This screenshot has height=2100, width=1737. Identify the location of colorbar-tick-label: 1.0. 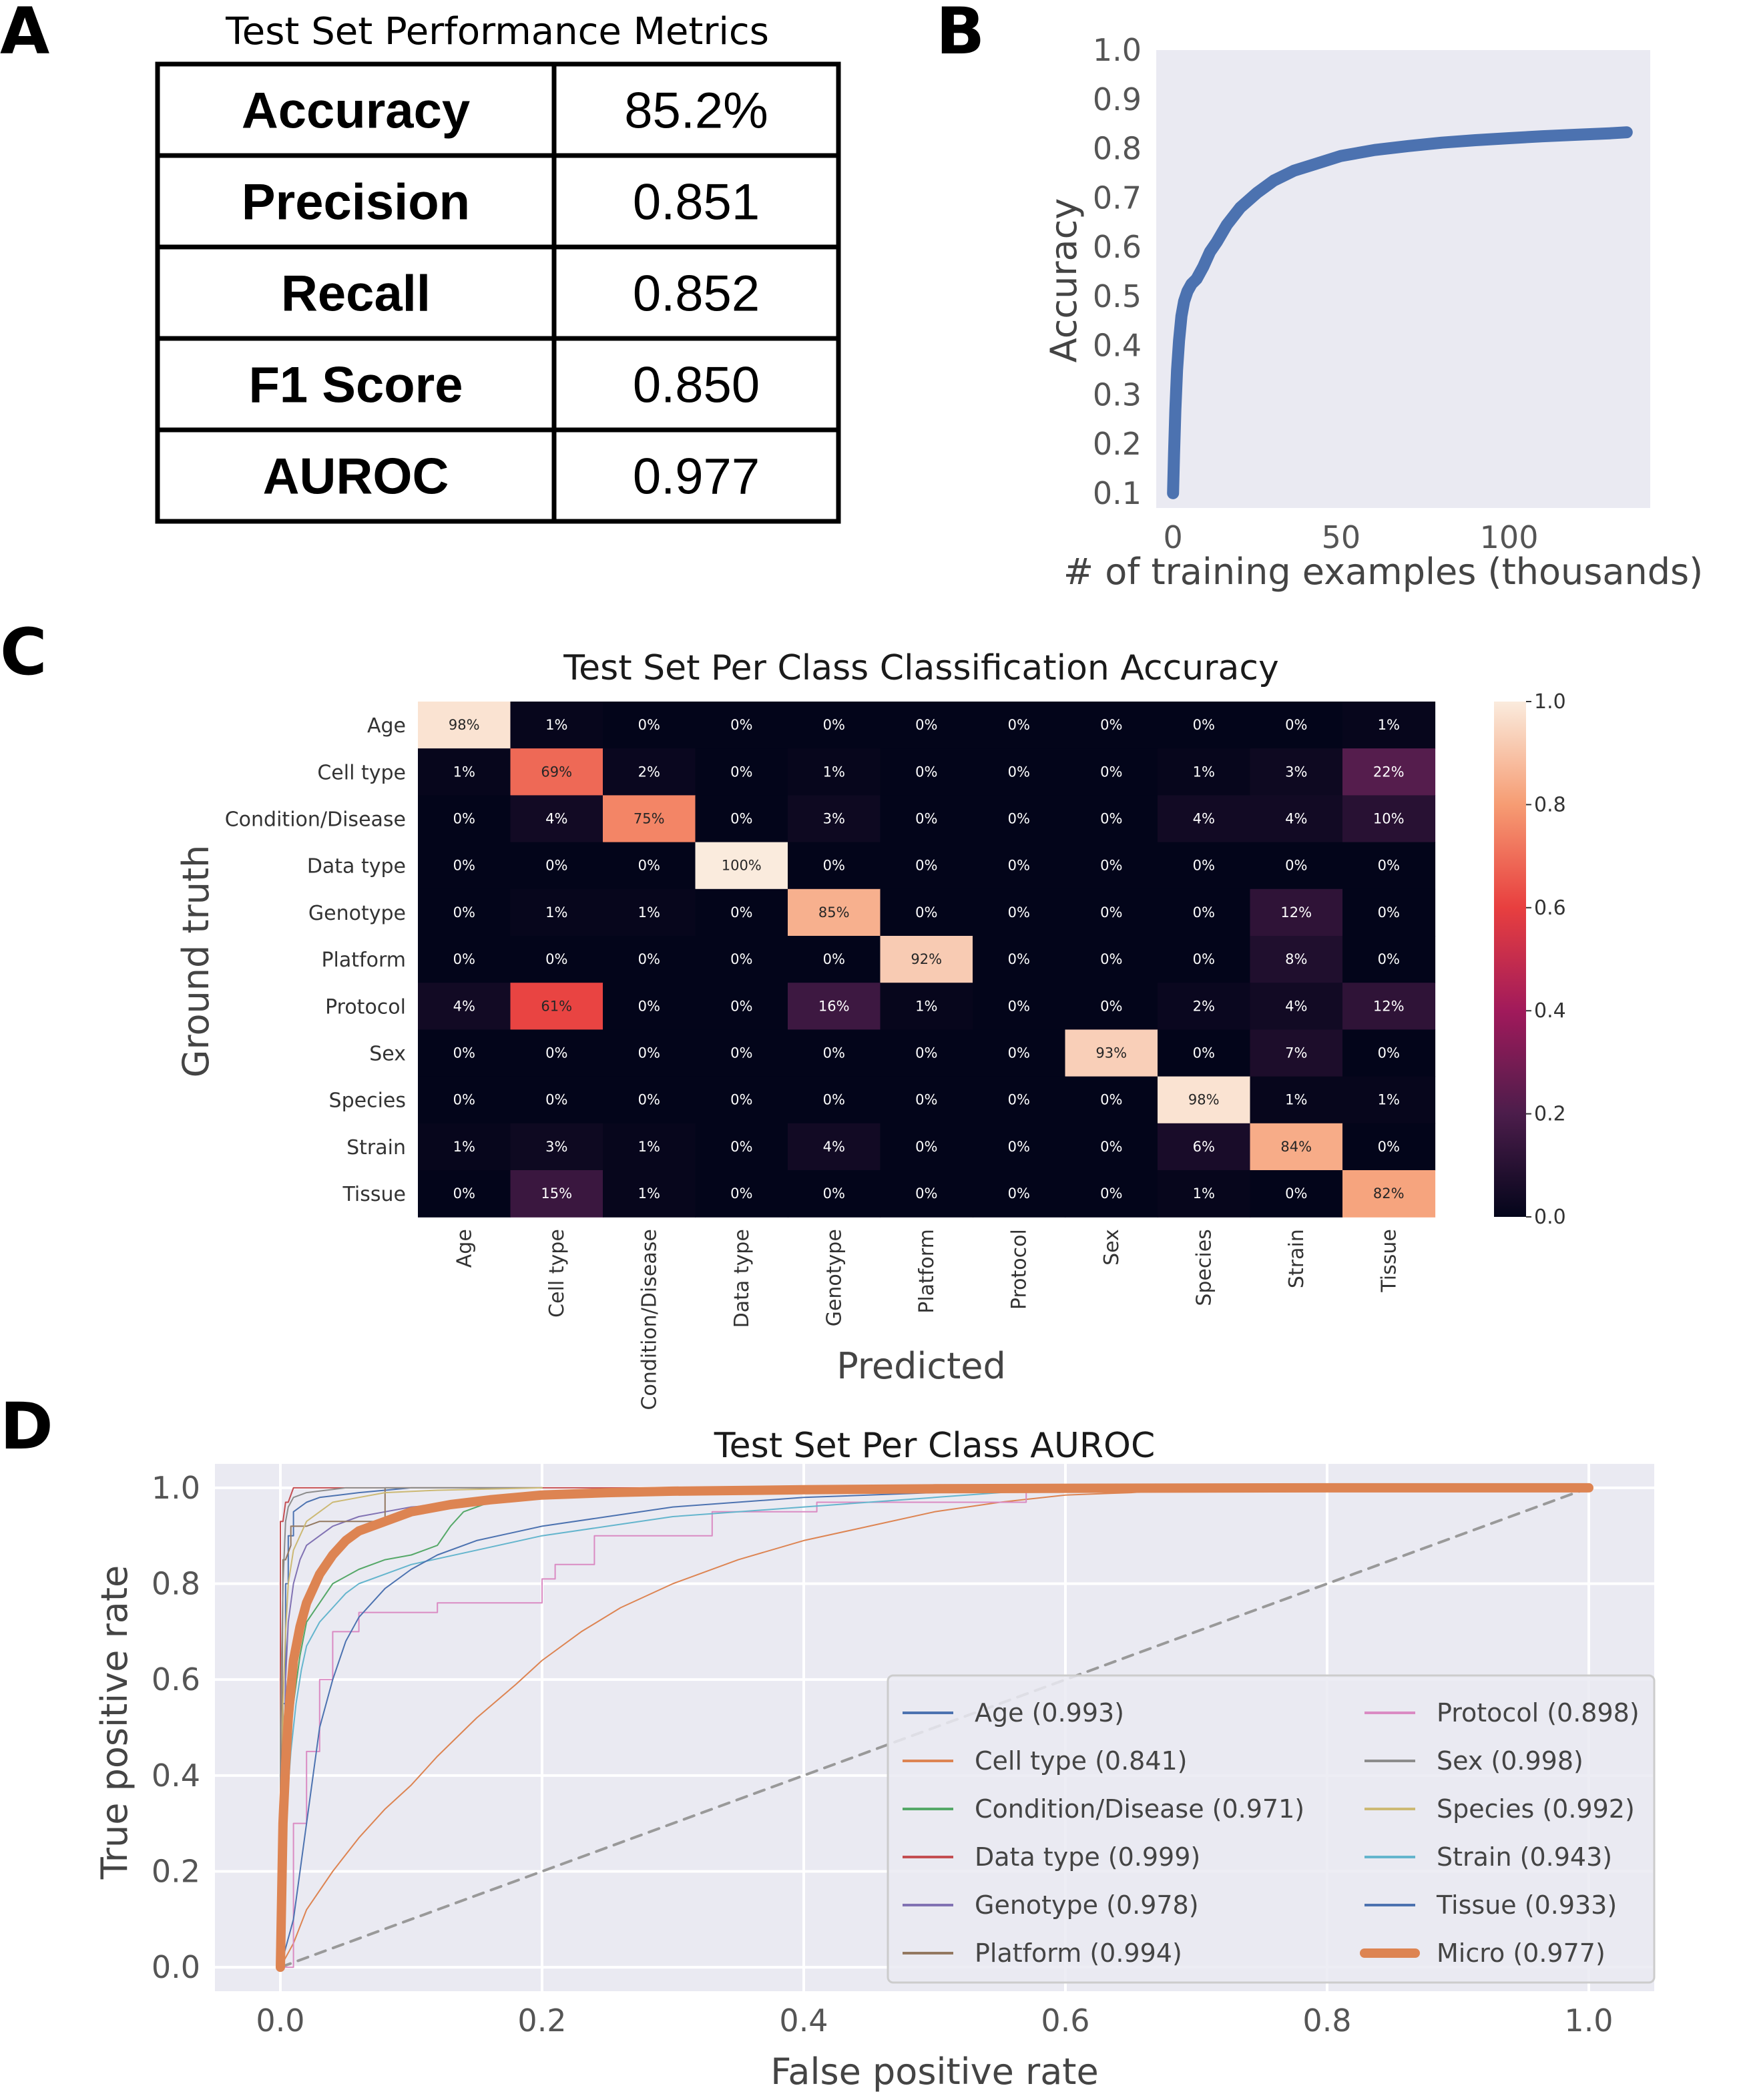
(1550, 702).